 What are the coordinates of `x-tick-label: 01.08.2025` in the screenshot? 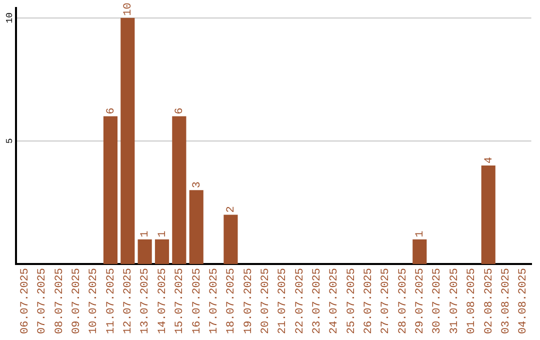 It's located at (472, 301).